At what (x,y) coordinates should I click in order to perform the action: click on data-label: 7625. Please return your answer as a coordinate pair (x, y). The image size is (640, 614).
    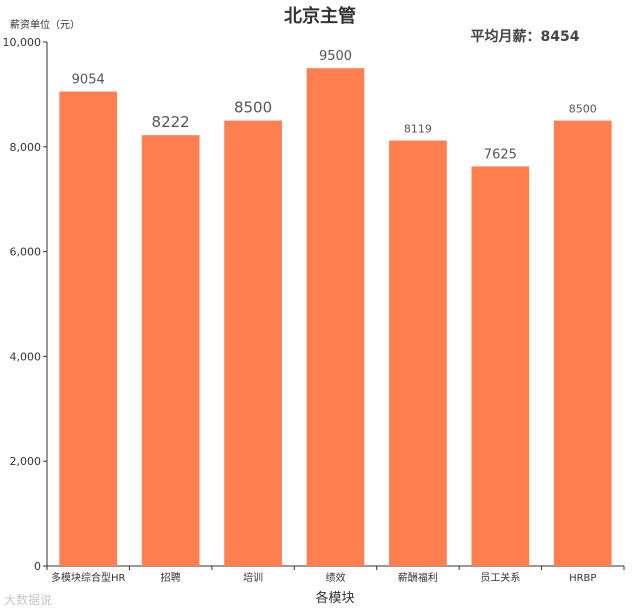
    Looking at the image, I should click on (500, 154).